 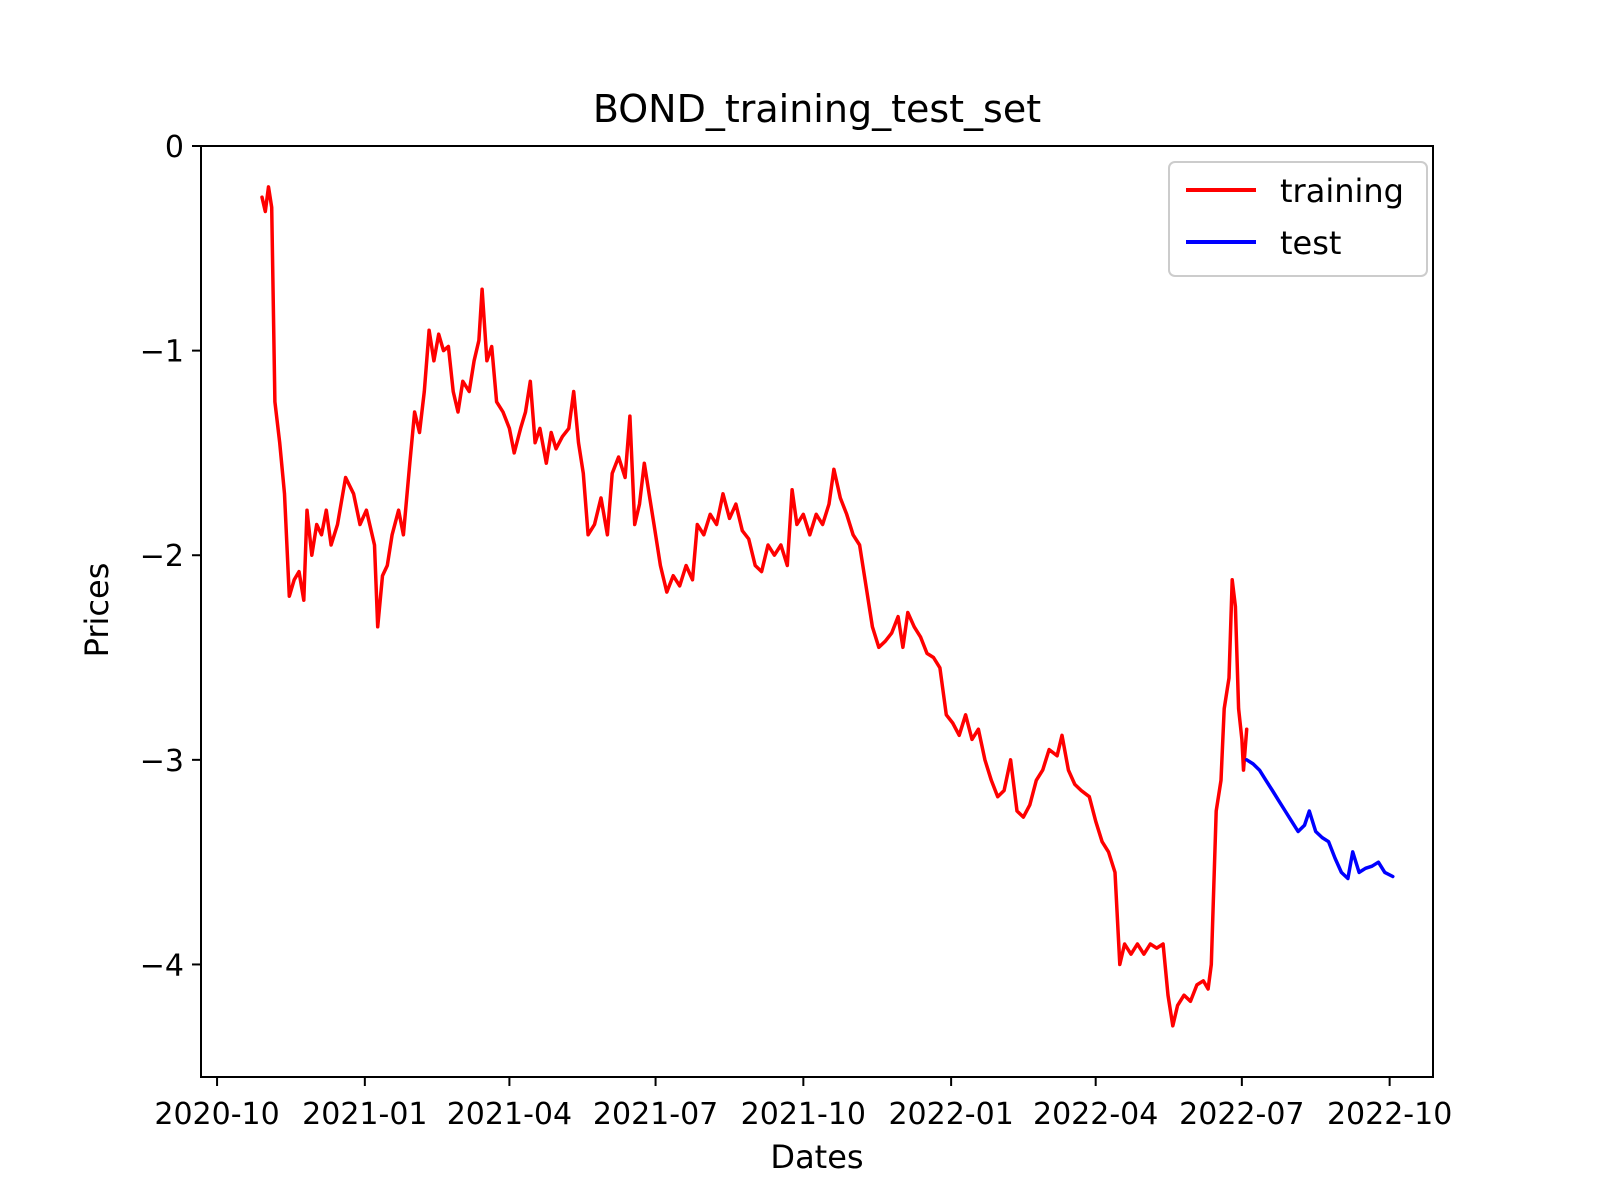 I want to click on x-tick-label: 2020-10, so click(x=216, y=1114).